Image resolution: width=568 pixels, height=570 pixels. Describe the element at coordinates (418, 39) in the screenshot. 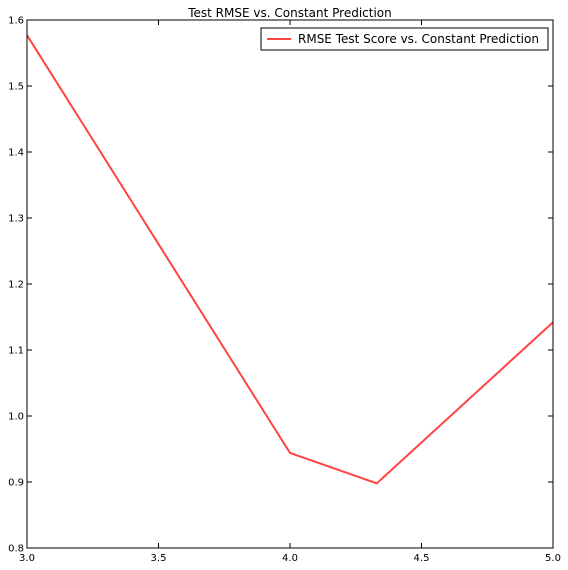

I see `legend-label: RMSE Test Score vs. Constant Prediction` at that location.